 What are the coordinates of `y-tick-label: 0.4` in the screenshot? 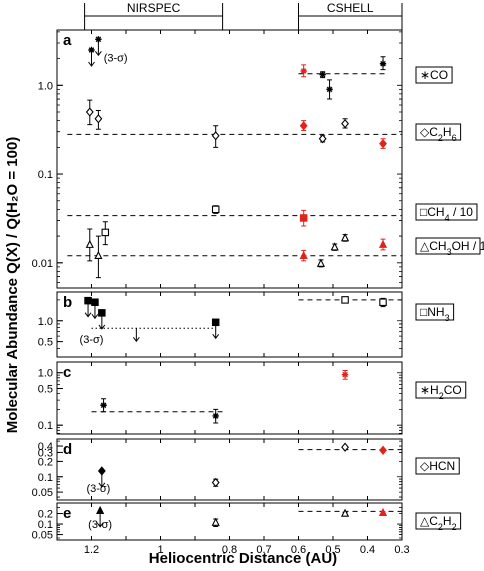 It's located at (45, 447).